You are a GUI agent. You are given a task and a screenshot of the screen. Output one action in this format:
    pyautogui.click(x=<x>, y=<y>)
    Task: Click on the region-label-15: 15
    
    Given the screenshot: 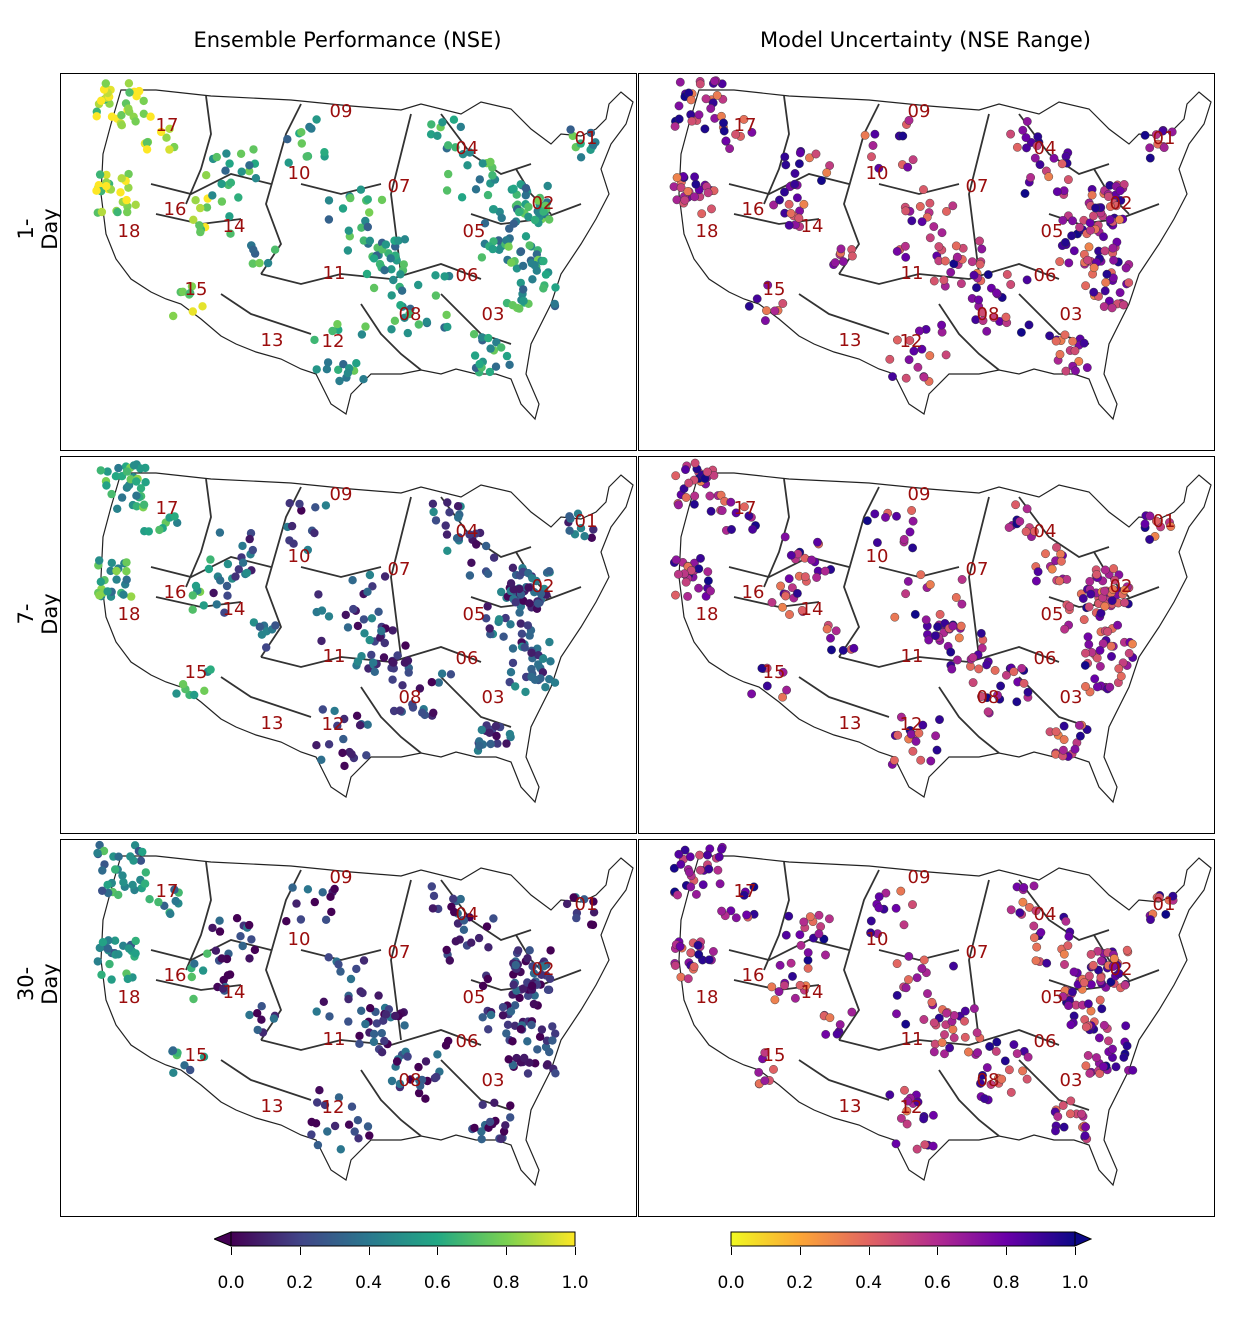 What is the action you would take?
    pyautogui.click(x=774, y=1055)
    